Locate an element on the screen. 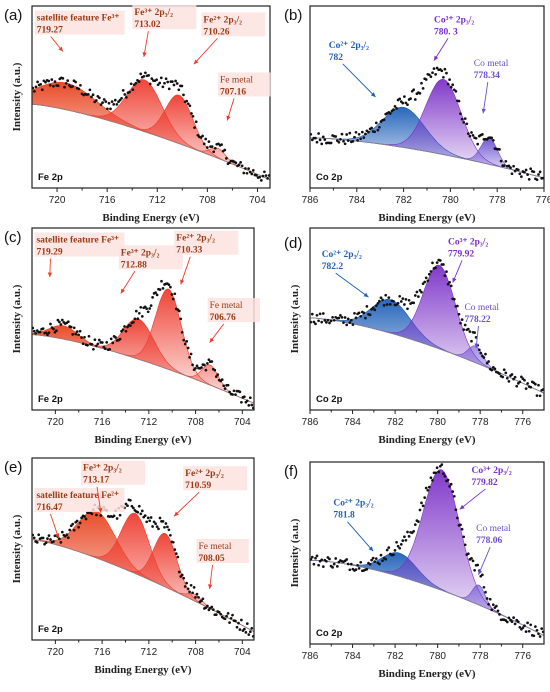  peak-title: satellite feature Fe³⁺ is located at coordinates (77, 241).